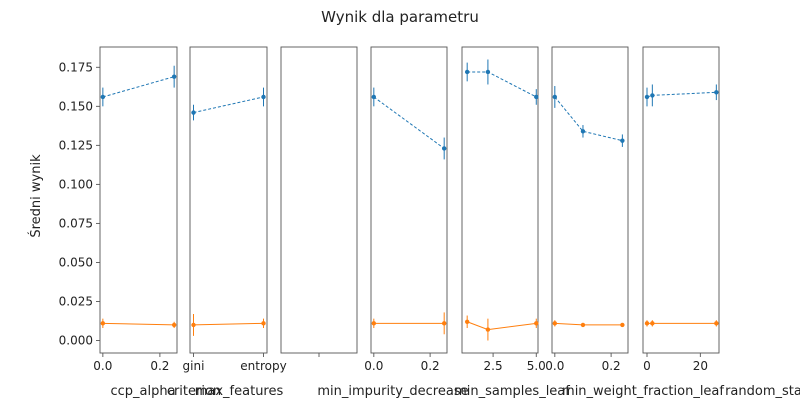 Image resolution: width=800 pixels, height=400 pixels. I want to click on panel-ccp-alpha: 0.0 0.2 ccp_alpha, so click(135, 222).